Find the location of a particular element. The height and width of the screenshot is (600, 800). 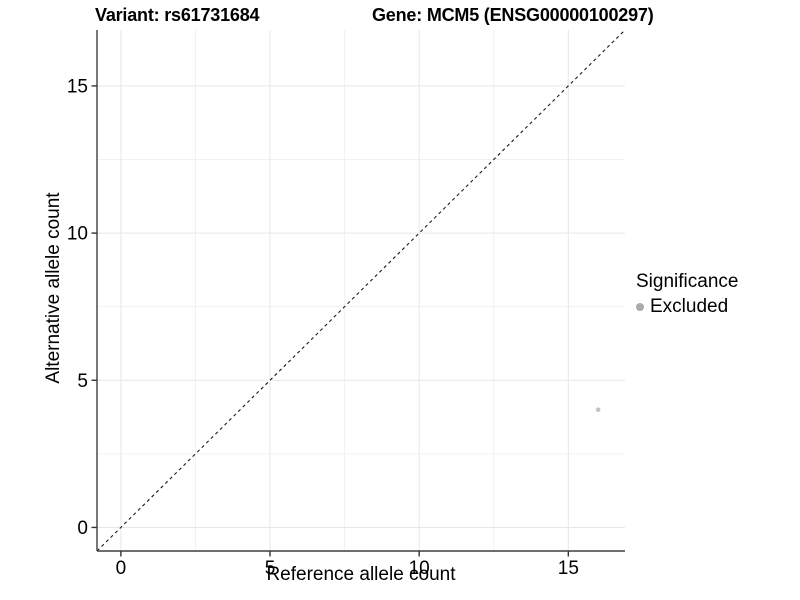

y-tick-label: 15 is located at coordinates (77, 86).